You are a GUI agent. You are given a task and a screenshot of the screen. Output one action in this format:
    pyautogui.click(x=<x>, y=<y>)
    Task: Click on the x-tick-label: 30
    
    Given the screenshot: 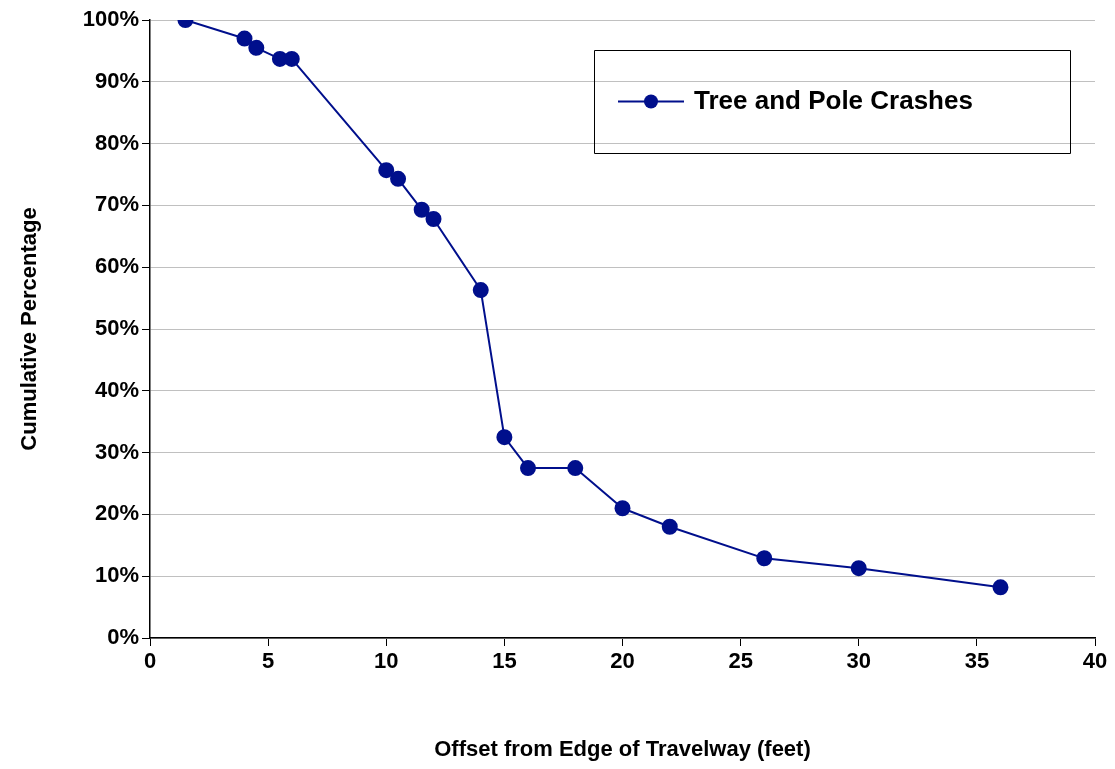 What is the action you would take?
    pyautogui.click(x=858, y=661)
    